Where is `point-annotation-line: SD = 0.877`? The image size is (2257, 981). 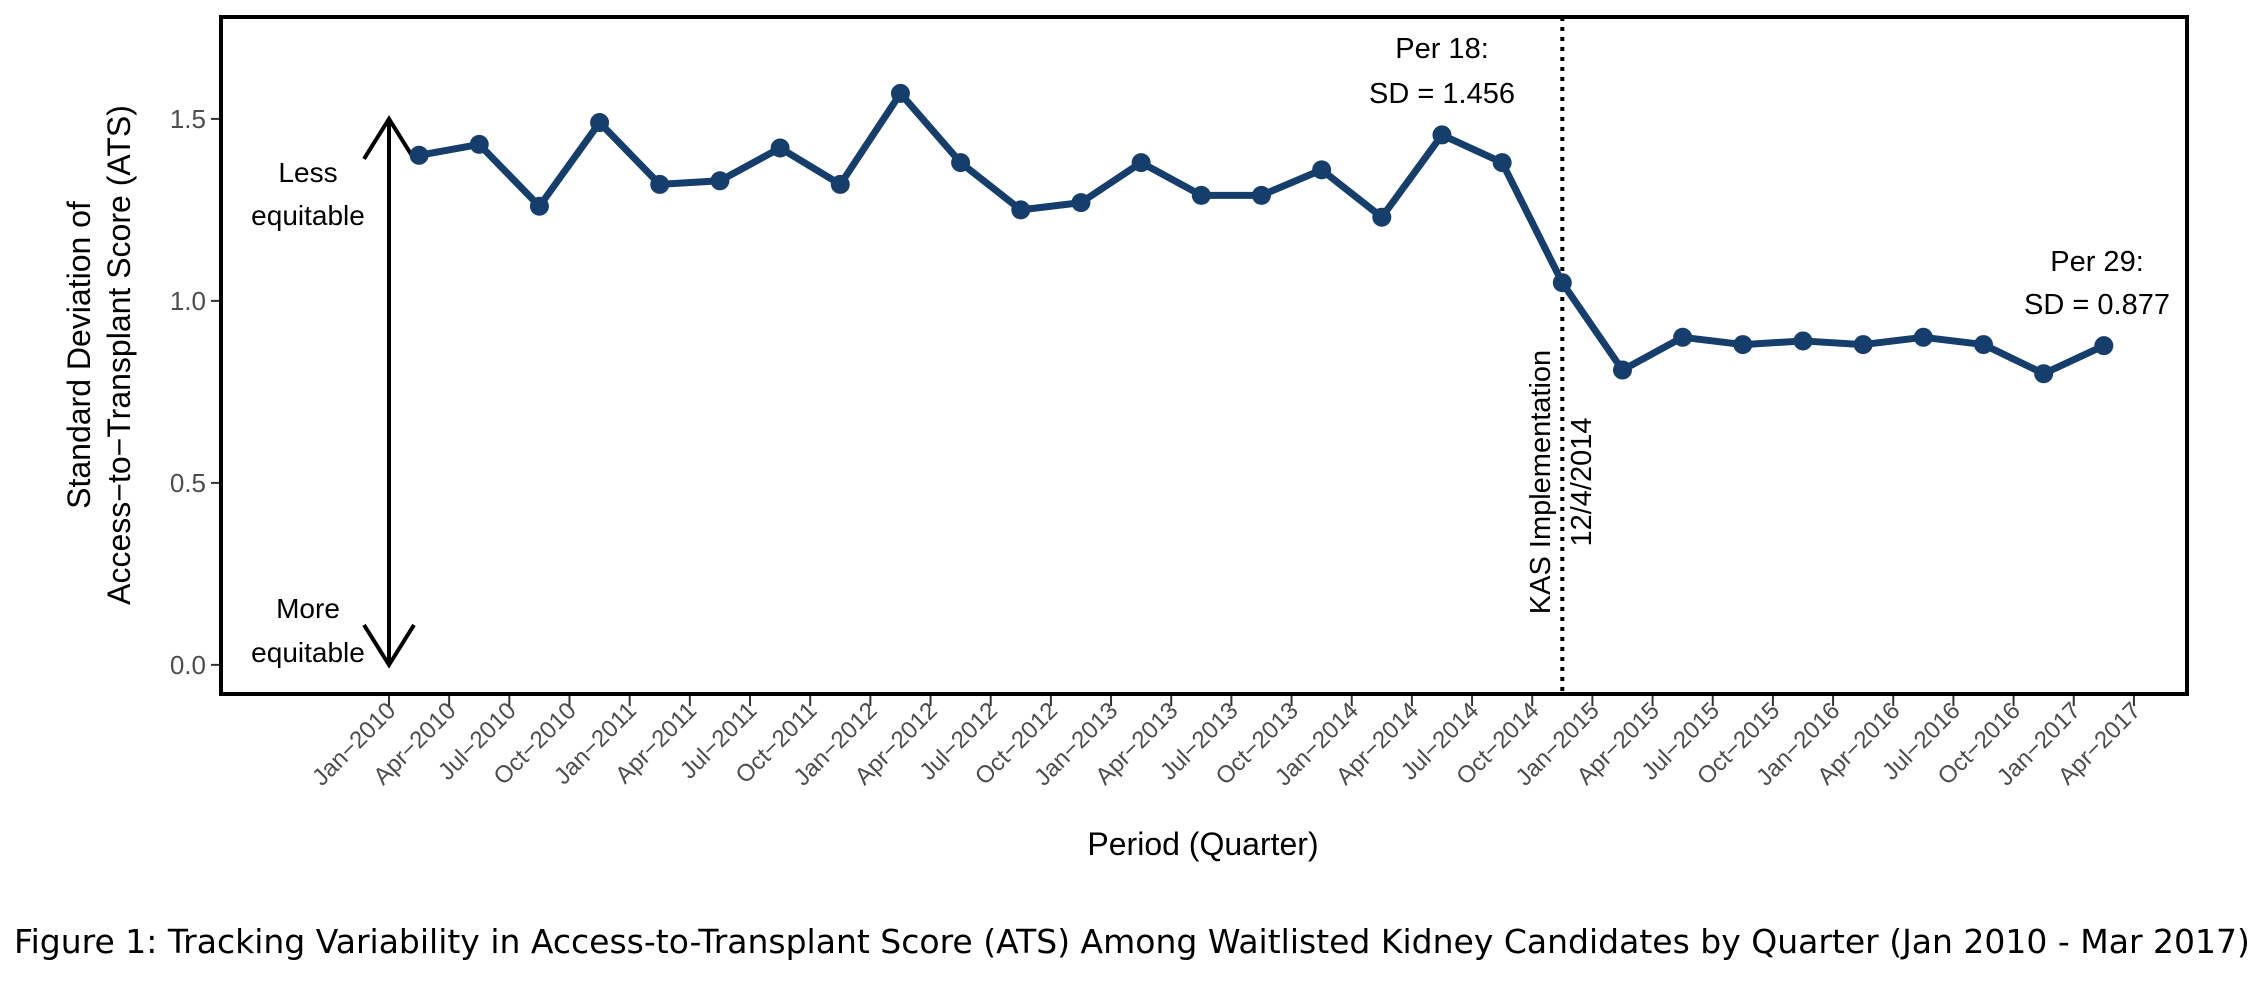 point-annotation-line: SD = 0.877 is located at coordinates (2097, 305).